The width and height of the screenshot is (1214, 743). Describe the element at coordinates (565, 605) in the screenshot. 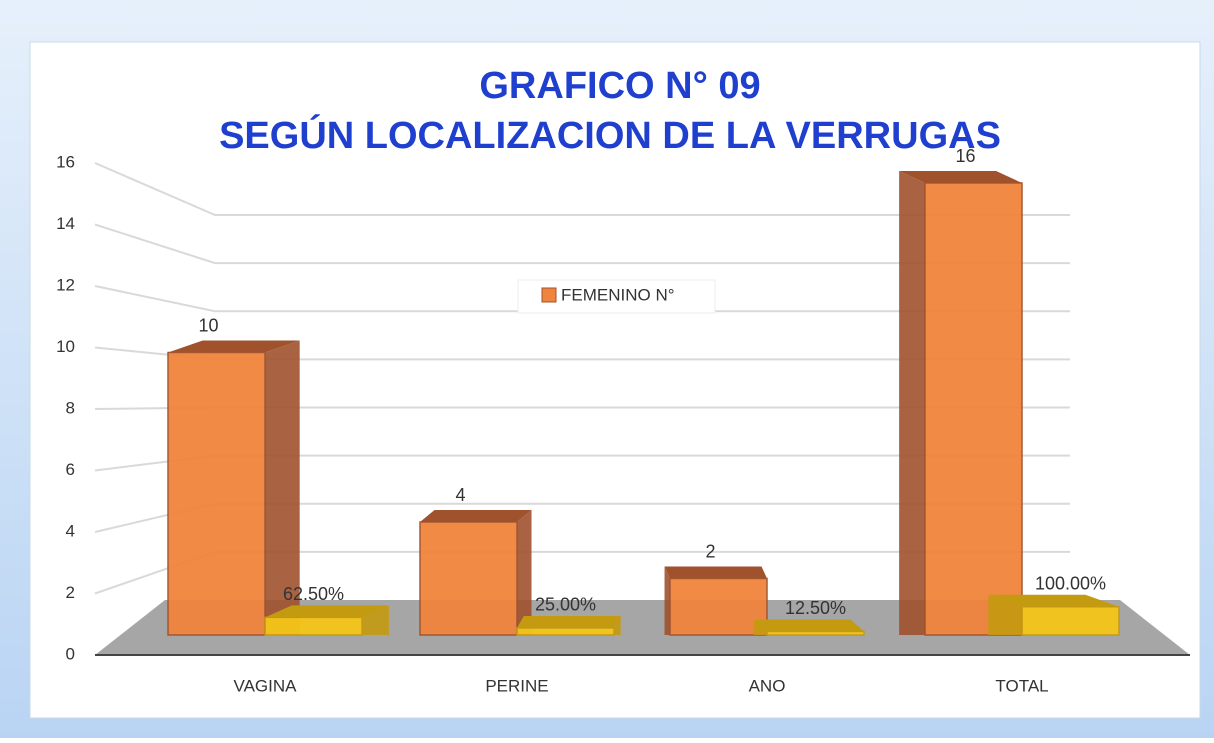

I see `data-label: 25.00%` at that location.